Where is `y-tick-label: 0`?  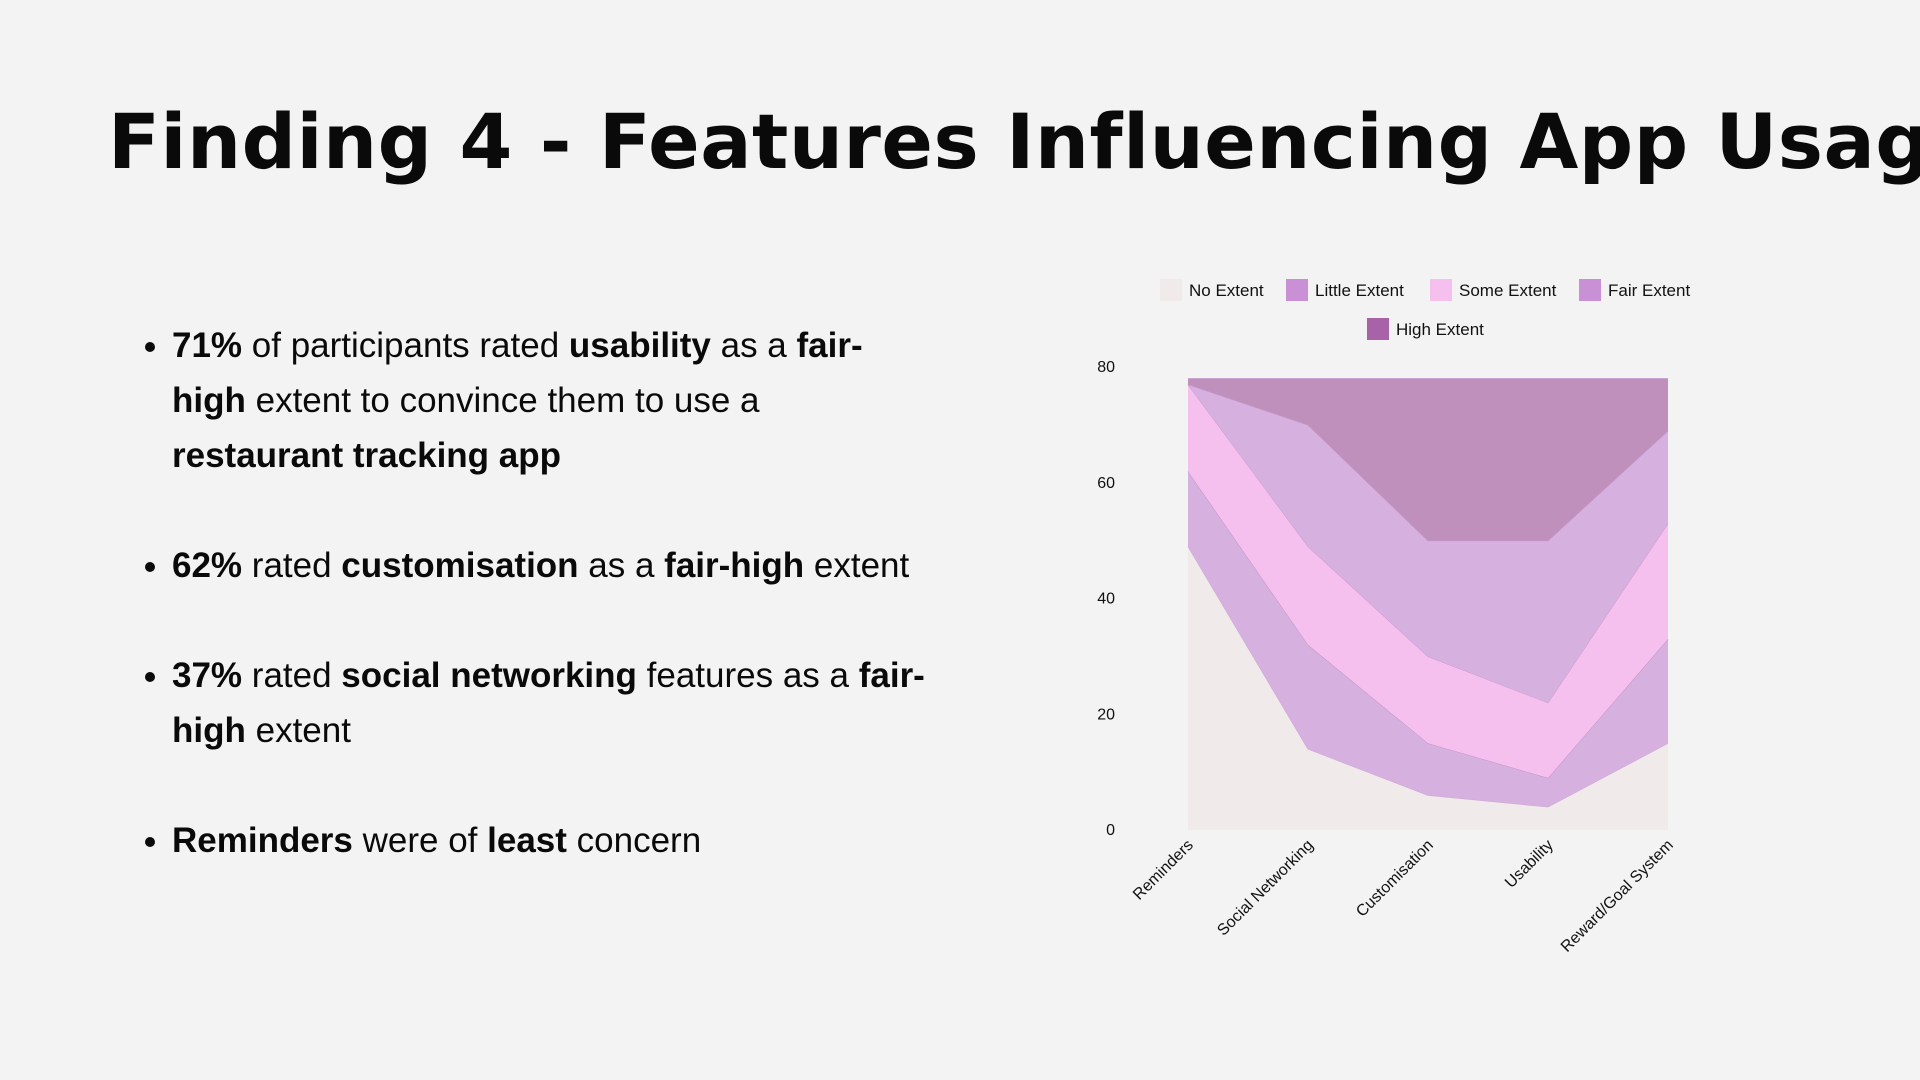
y-tick-label: 0 is located at coordinates (1110, 830).